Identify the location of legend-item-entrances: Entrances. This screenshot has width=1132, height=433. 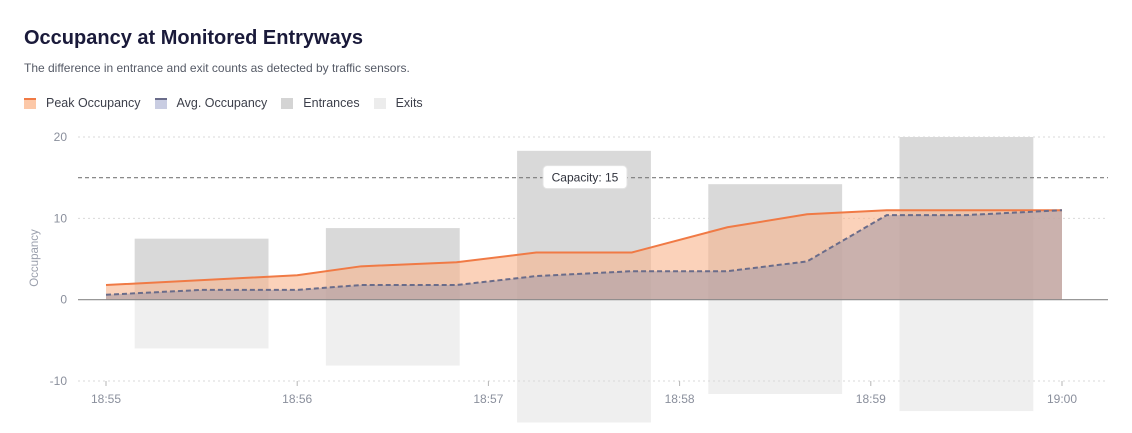
(320, 103).